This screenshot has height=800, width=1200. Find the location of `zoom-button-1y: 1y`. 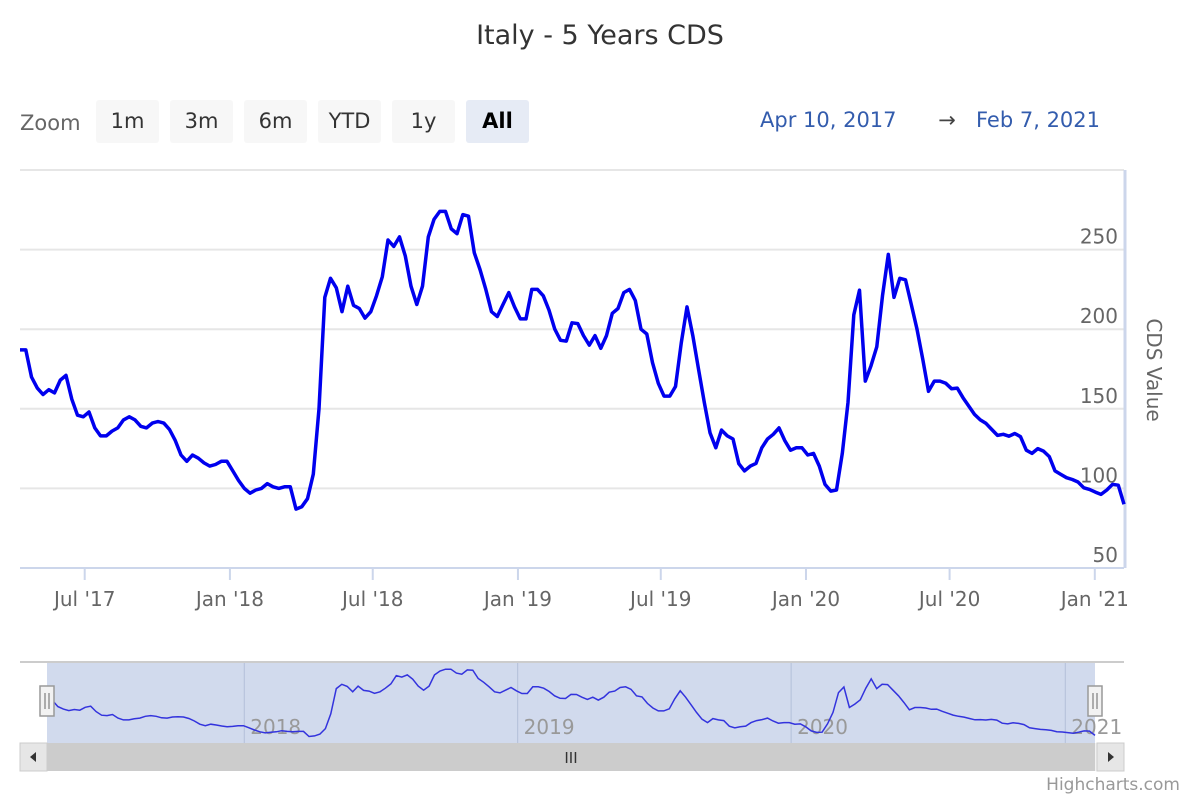

zoom-button-1y: 1y is located at coordinates (423, 121).